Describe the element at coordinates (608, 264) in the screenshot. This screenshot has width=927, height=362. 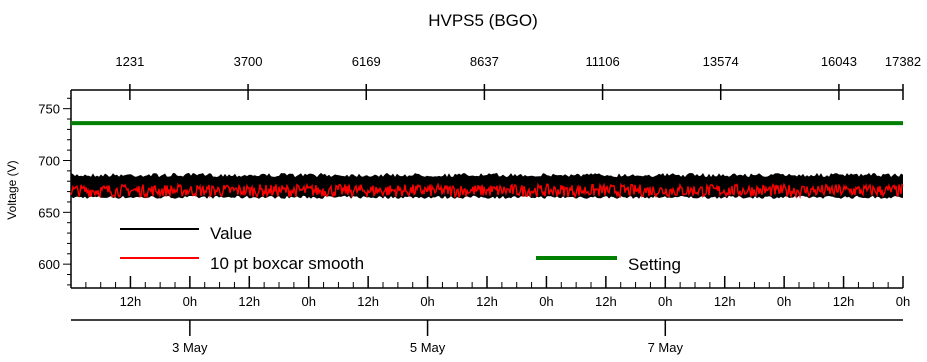
I see `legend-item-setting: Setting` at that location.